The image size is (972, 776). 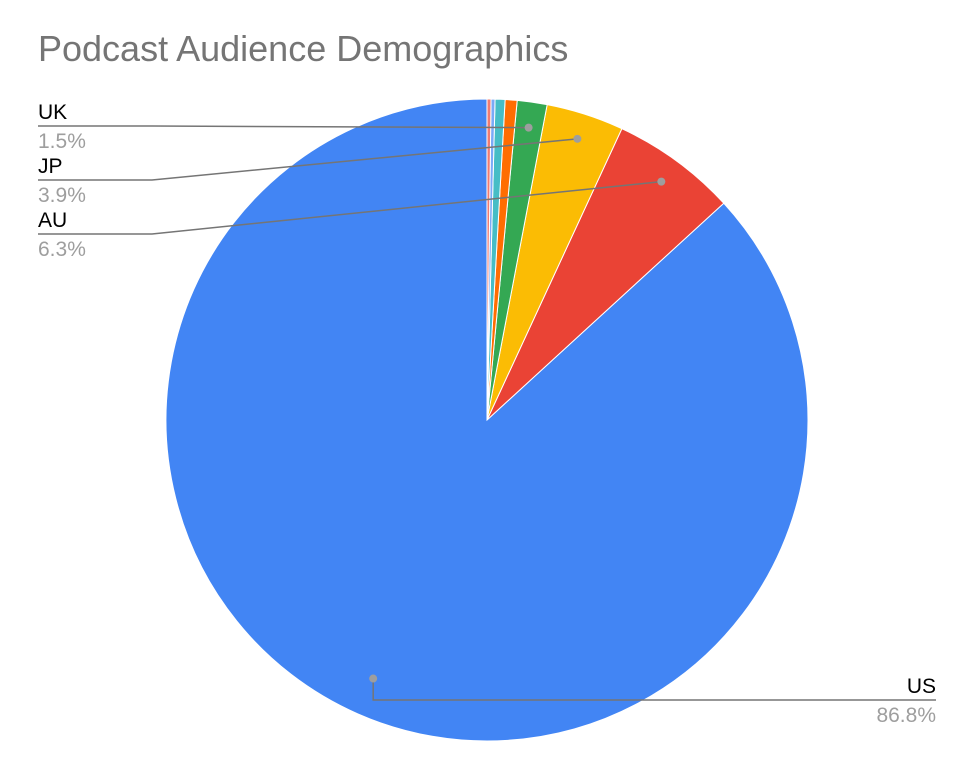 I want to click on pie-slice-au, so click(x=605, y=274).